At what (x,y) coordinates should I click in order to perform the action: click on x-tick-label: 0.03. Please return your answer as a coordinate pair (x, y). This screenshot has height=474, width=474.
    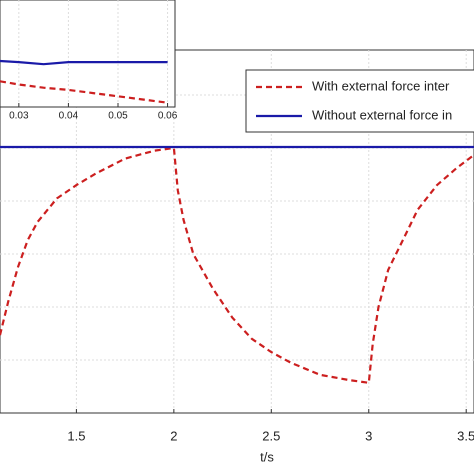
    Looking at the image, I should click on (19, 116).